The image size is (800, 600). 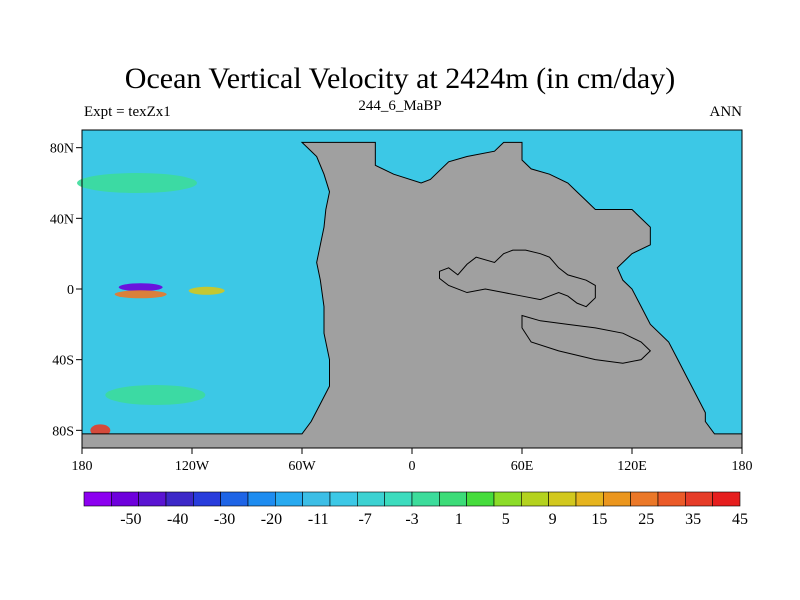 I want to click on experiment-label: Expt = texZx1, so click(x=127, y=112).